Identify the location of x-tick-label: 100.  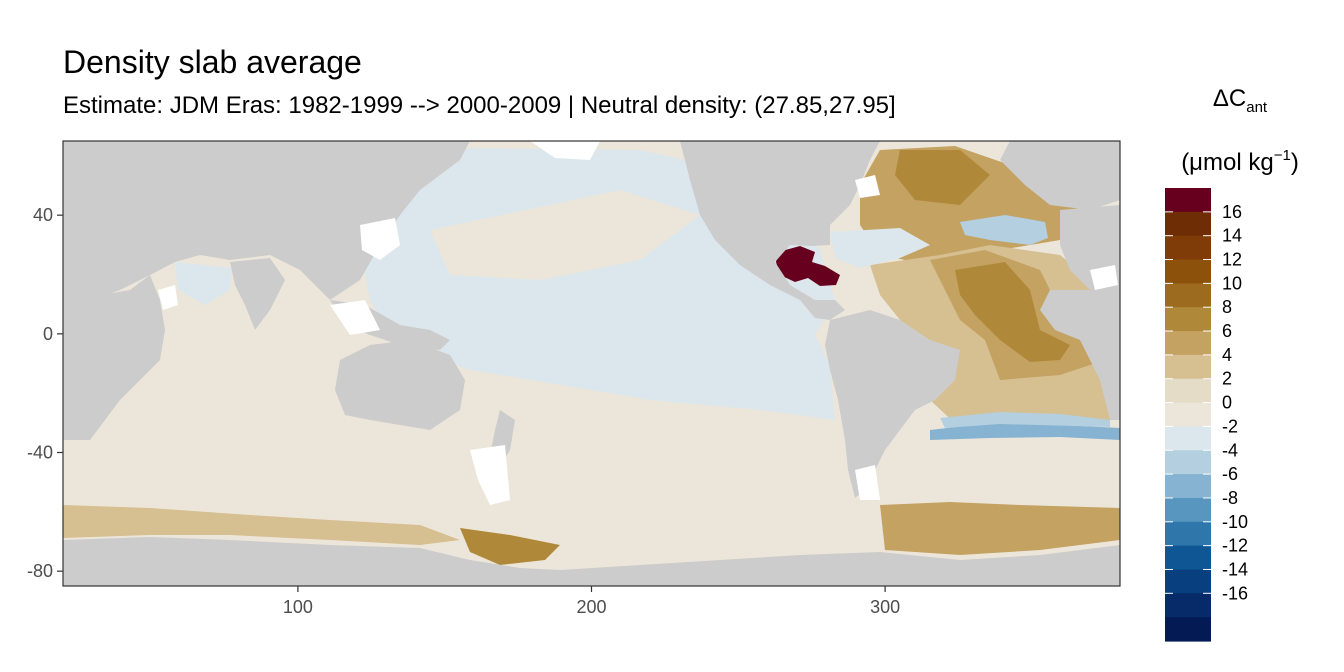
(298, 607).